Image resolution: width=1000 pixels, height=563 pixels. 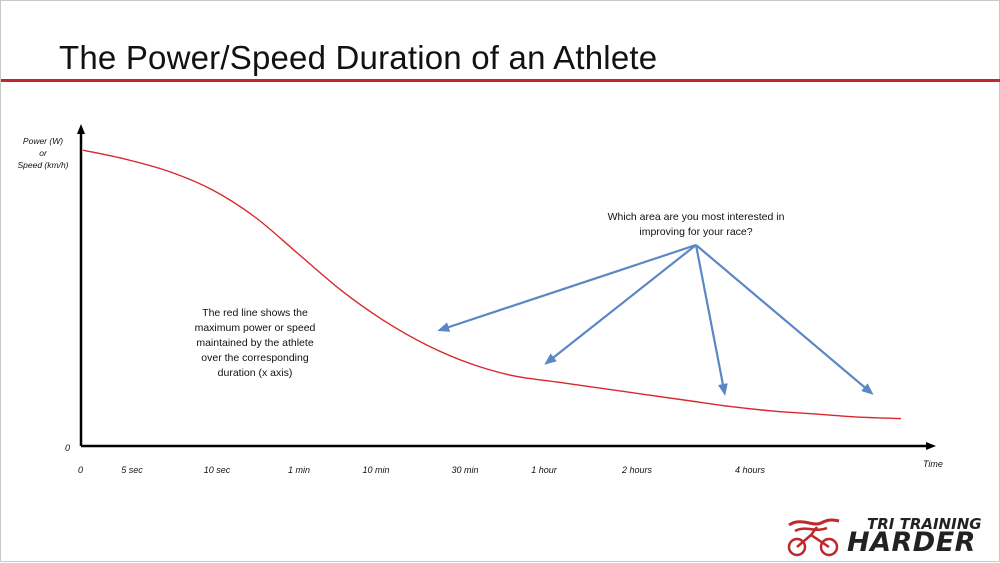 What do you see at coordinates (255, 328) in the screenshot?
I see `curve-note-line-2: maximum power or speed` at bounding box center [255, 328].